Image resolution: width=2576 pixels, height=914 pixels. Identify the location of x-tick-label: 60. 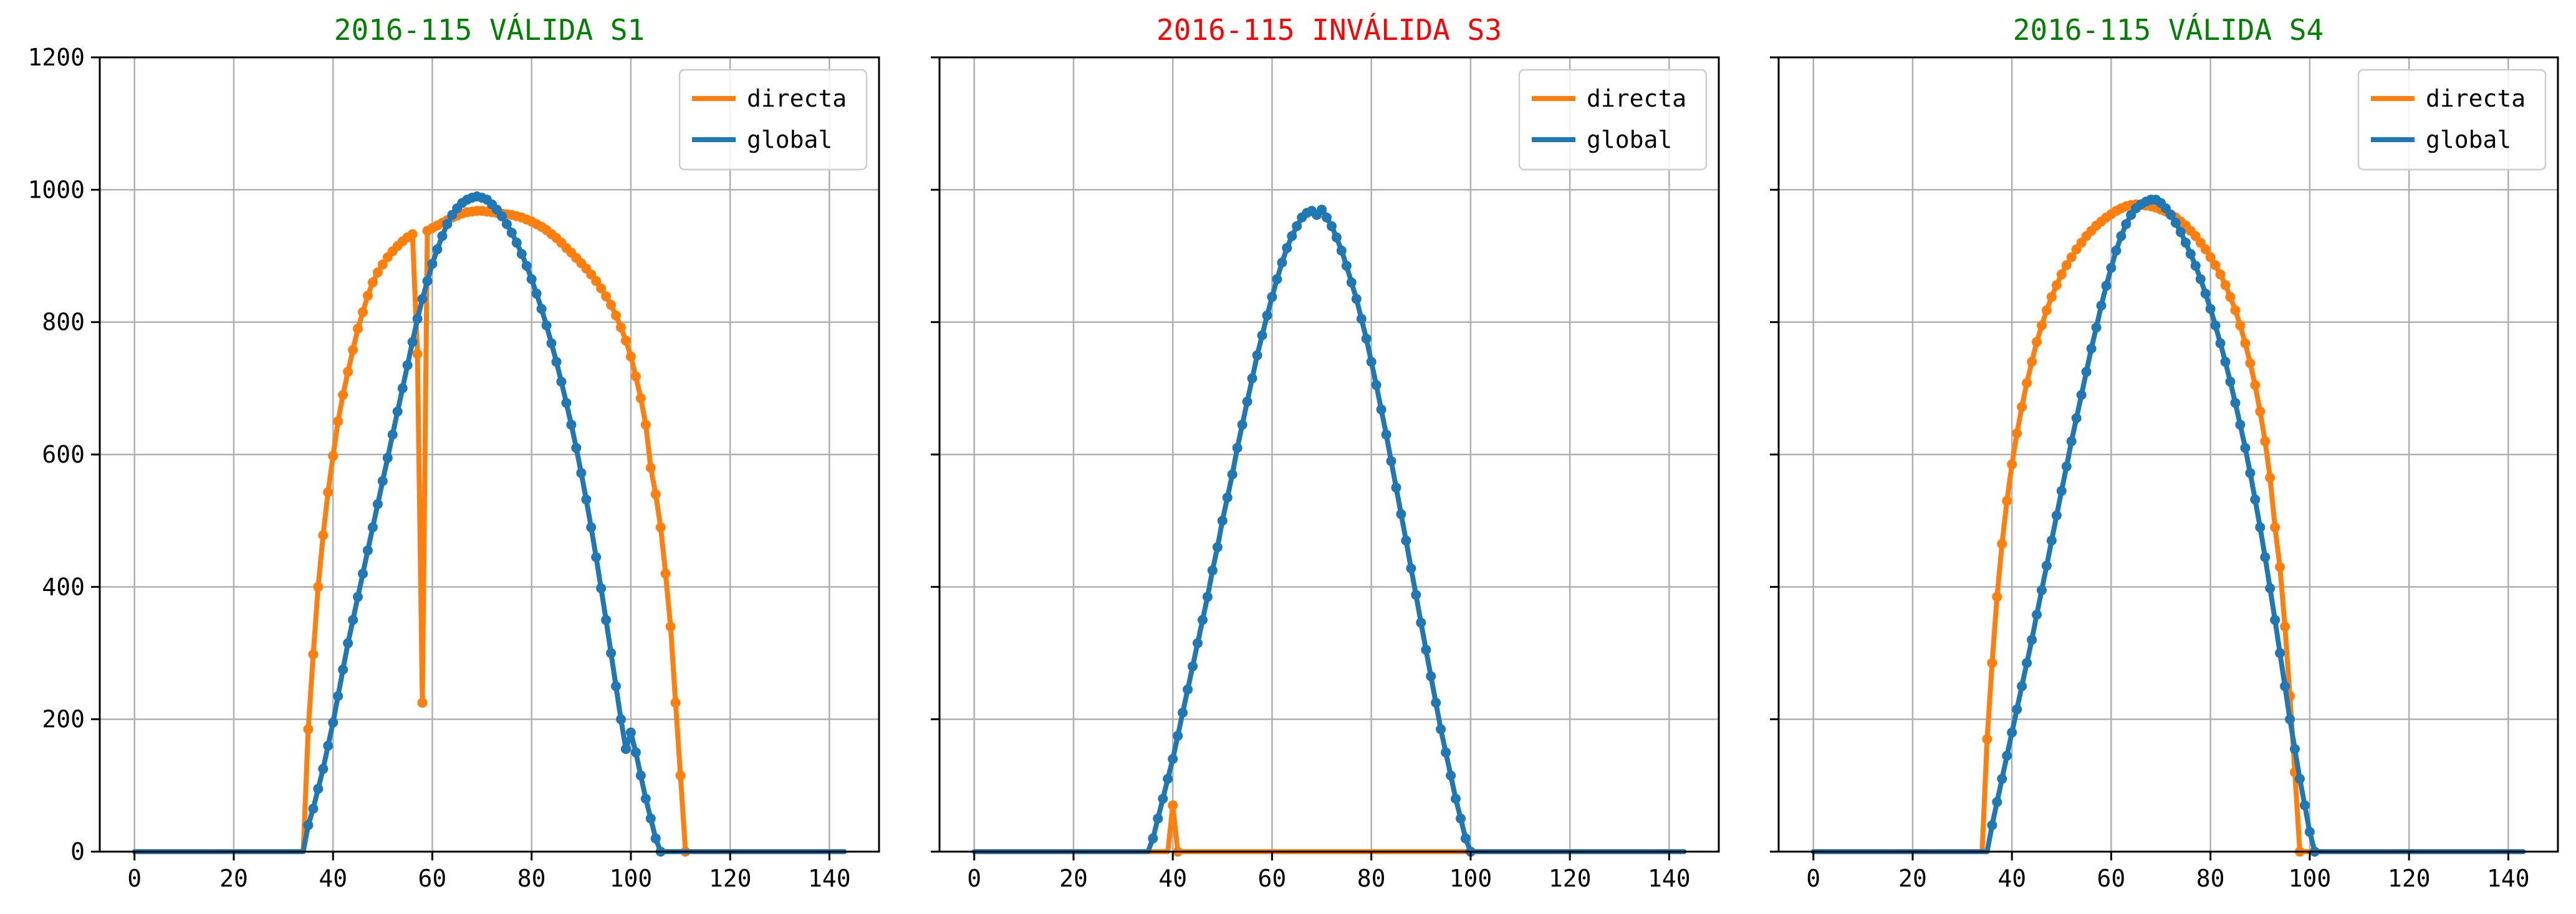
(2111, 878).